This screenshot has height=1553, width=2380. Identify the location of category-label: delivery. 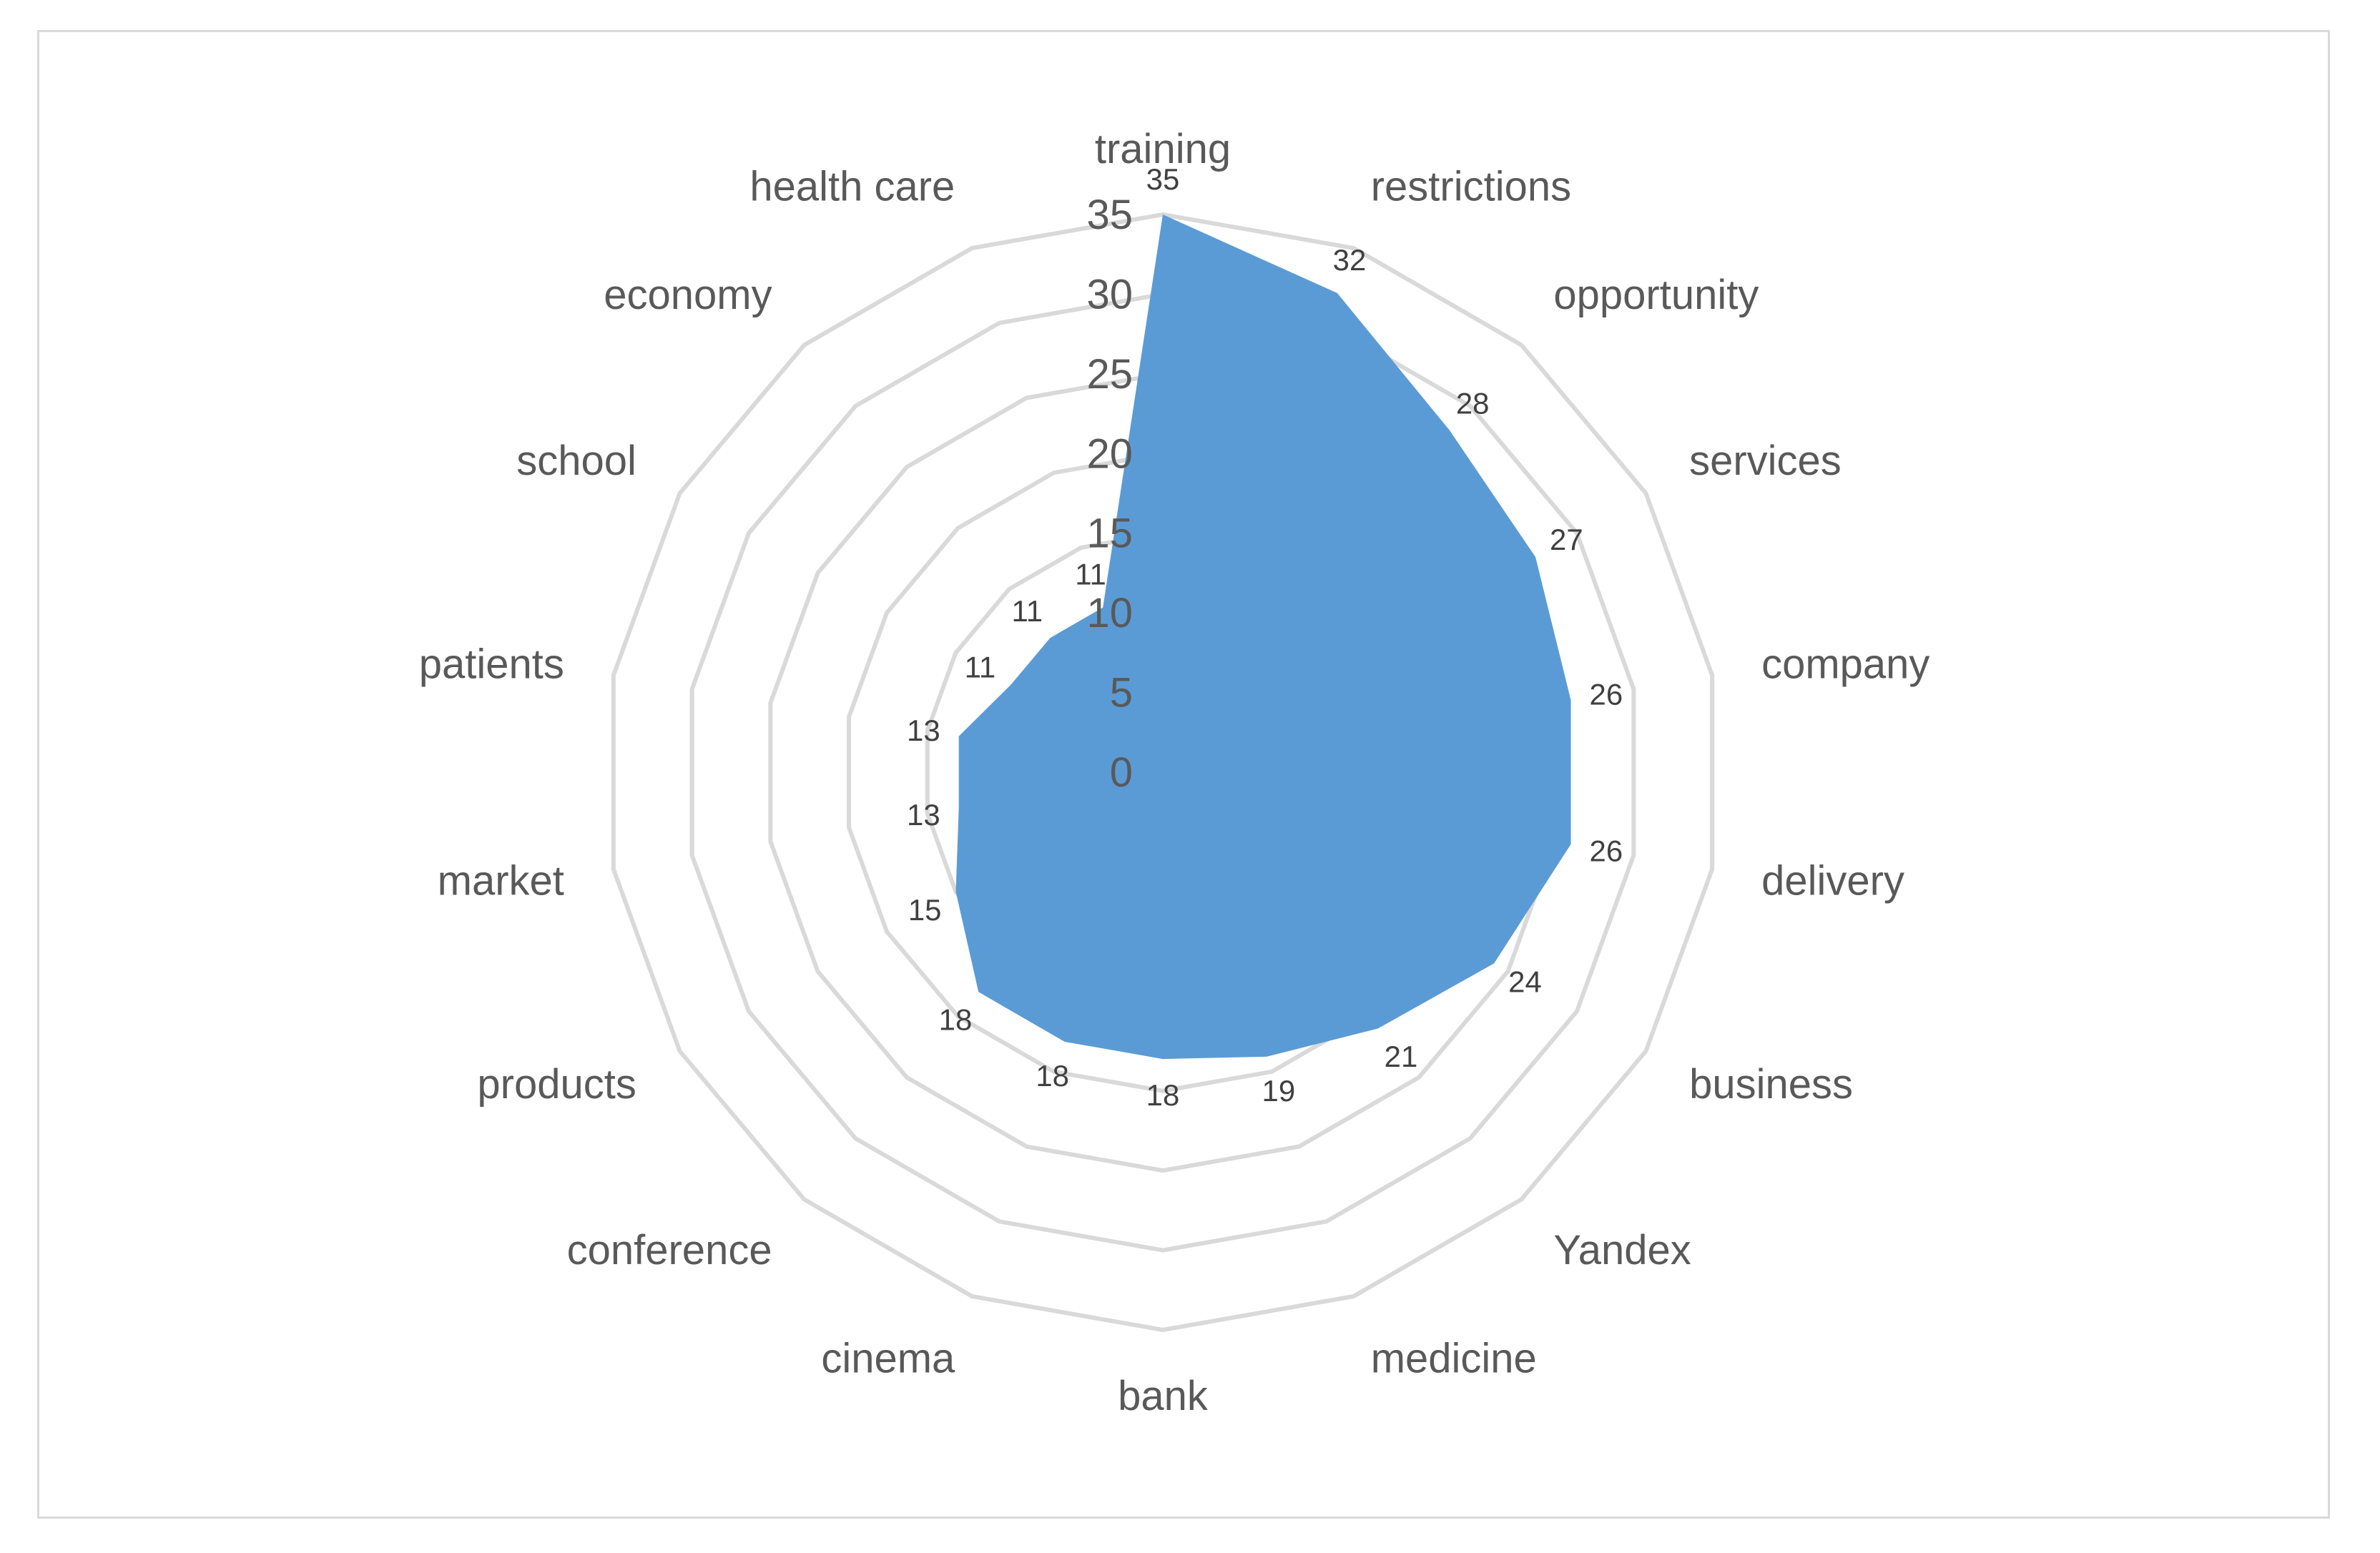
(1832, 880).